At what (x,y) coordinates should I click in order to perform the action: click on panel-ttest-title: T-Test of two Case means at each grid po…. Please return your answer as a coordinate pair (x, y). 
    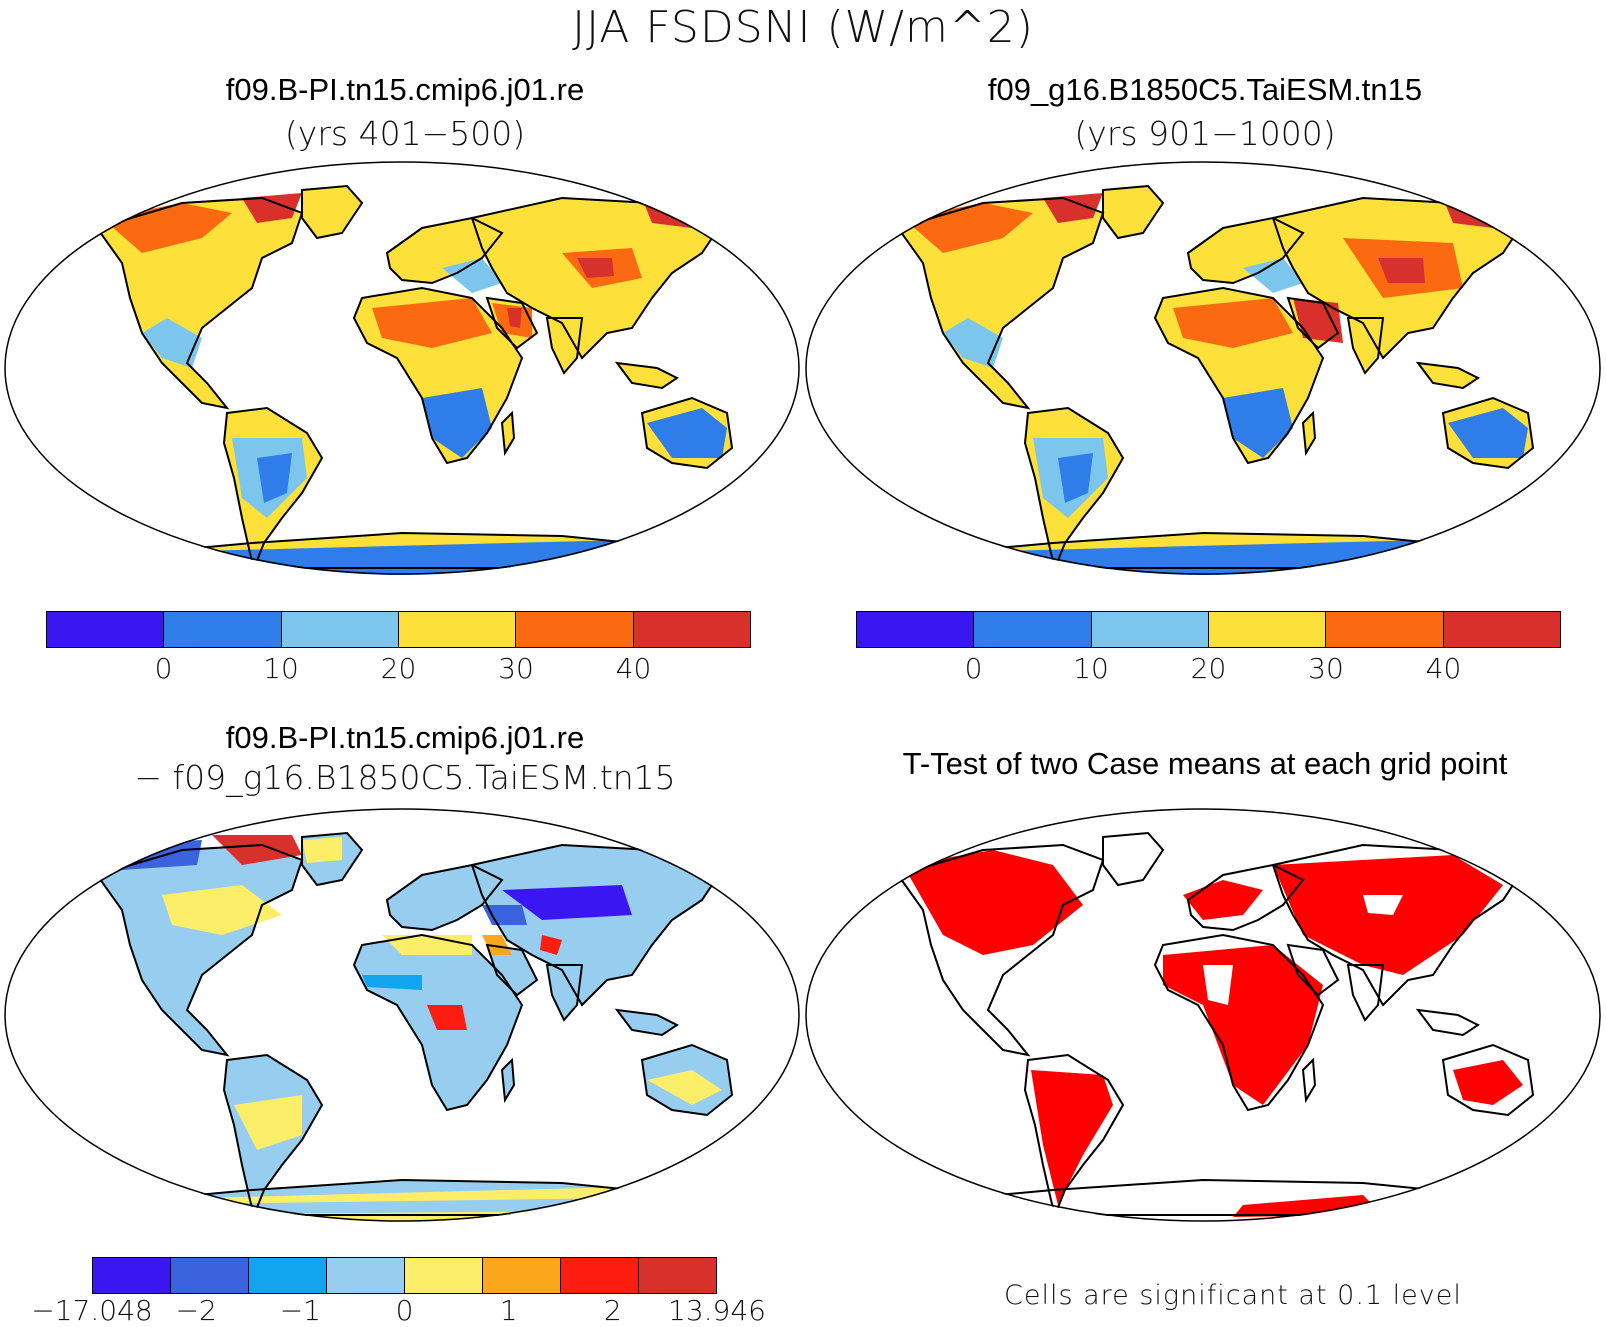
    Looking at the image, I should click on (1205, 763).